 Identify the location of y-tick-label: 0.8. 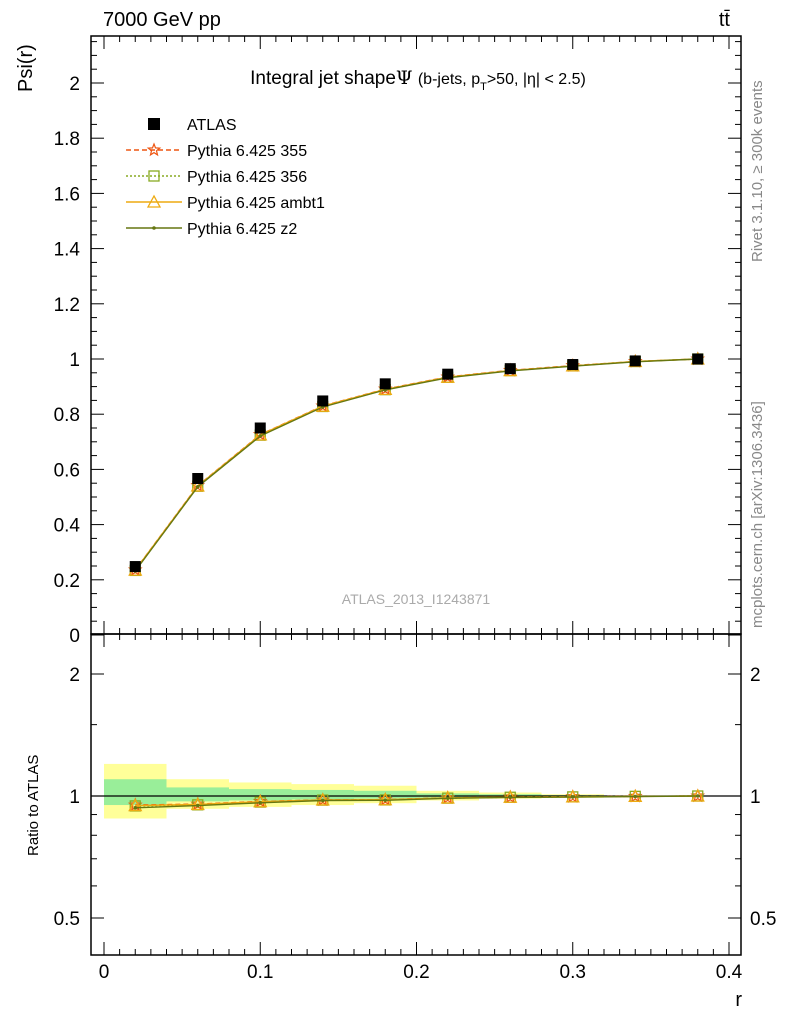
(67, 415).